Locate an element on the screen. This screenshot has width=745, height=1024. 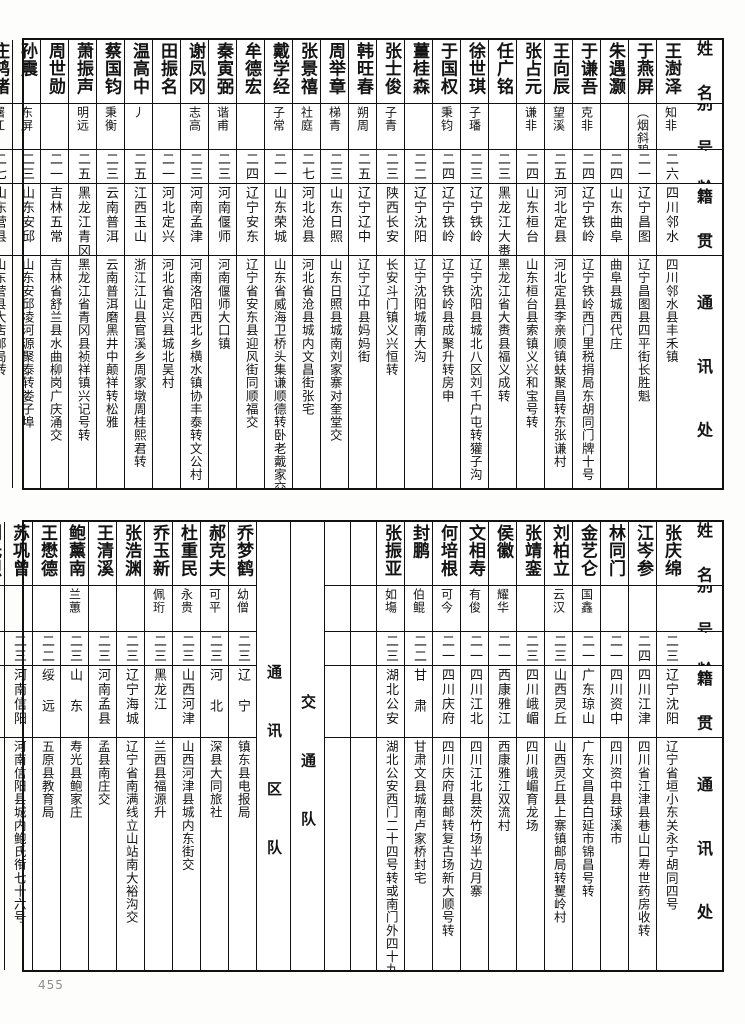
value-name: 张靖銮 is located at coordinates (531, 551).